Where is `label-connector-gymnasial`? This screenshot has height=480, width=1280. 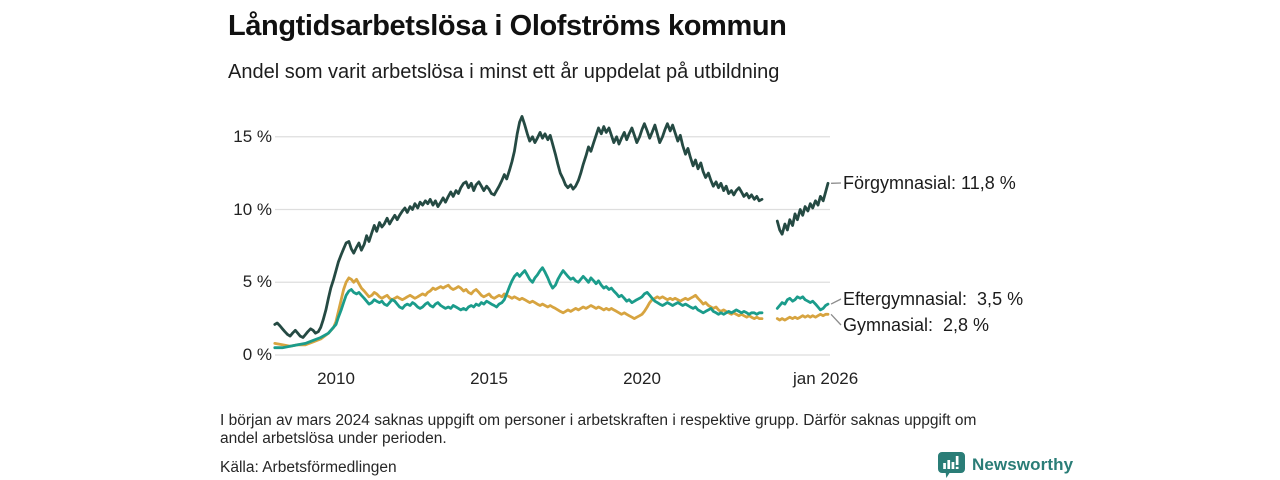
label-connector-gymnasial is located at coordinates (836, 319).